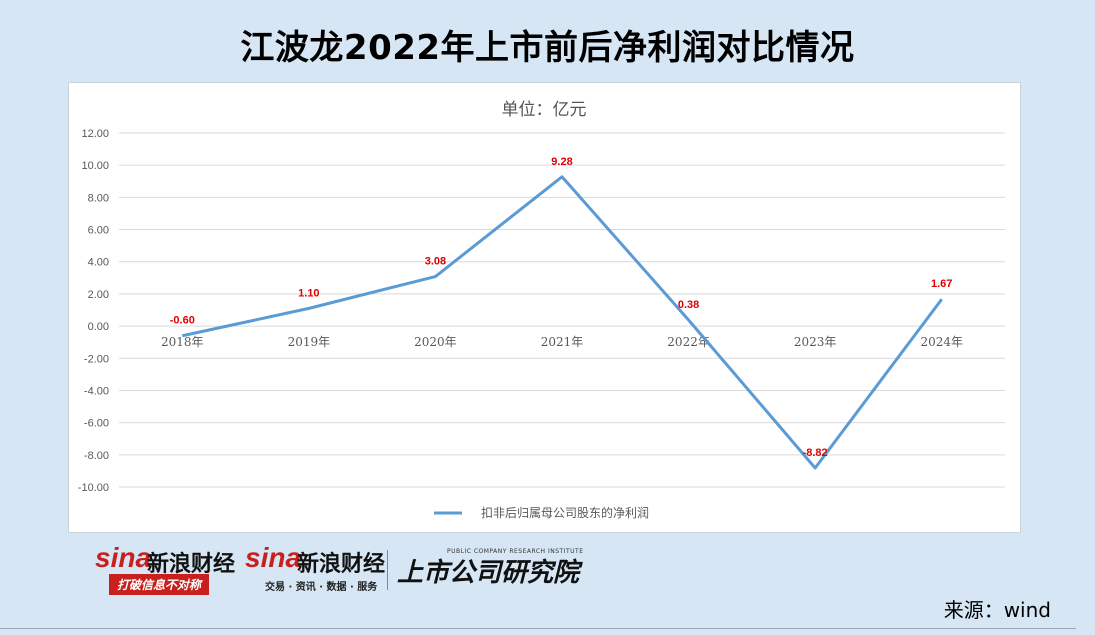  What do you see at coordinates (997, 610) in the screenshot?
I see `source-note: 来源：wind` at bounding box center [997, 610].